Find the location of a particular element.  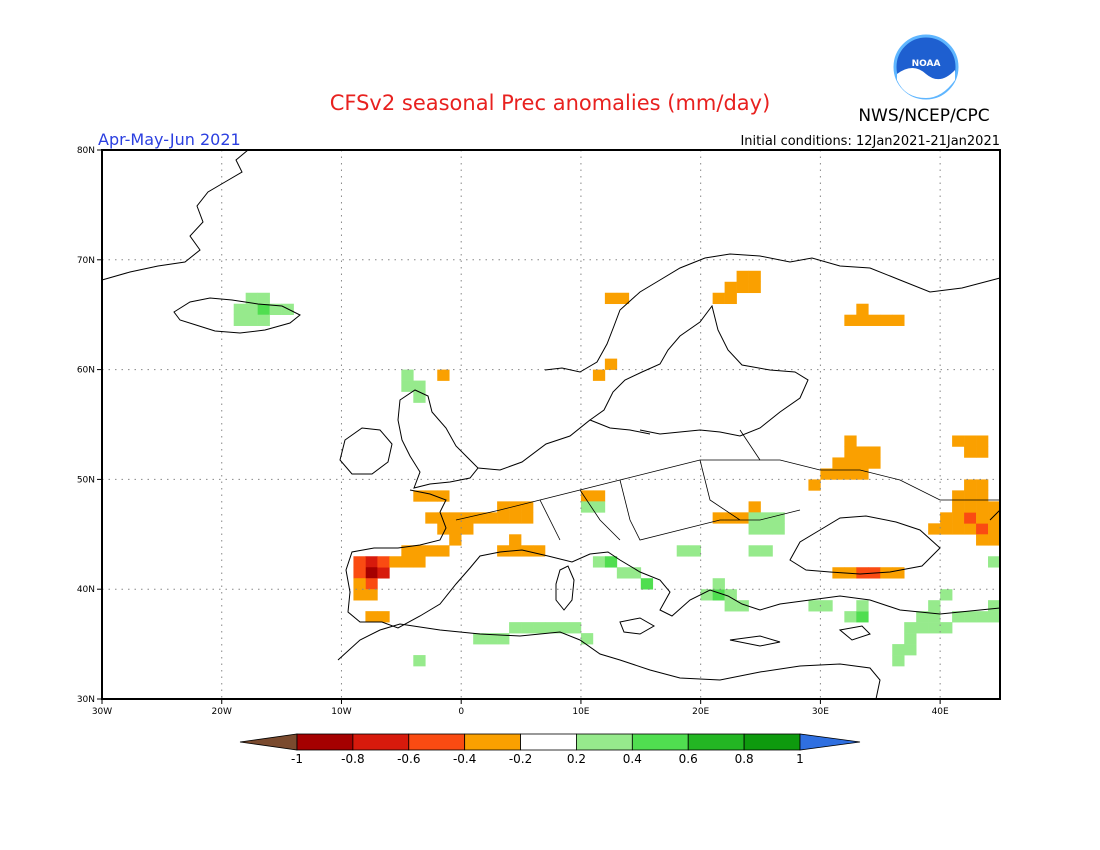

border-lines is located at coordinates (727, 490).